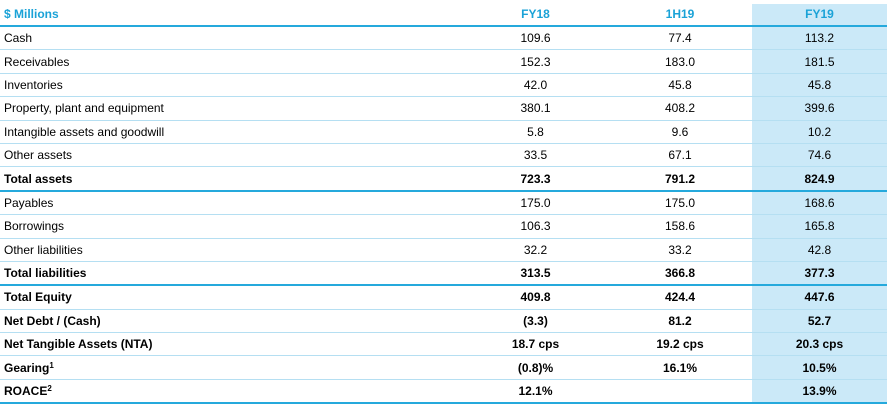 The height and width of the screenshot is (406, 887). I want to click on row-label: Net Tangible Assets (NTA), so click(231, 344).